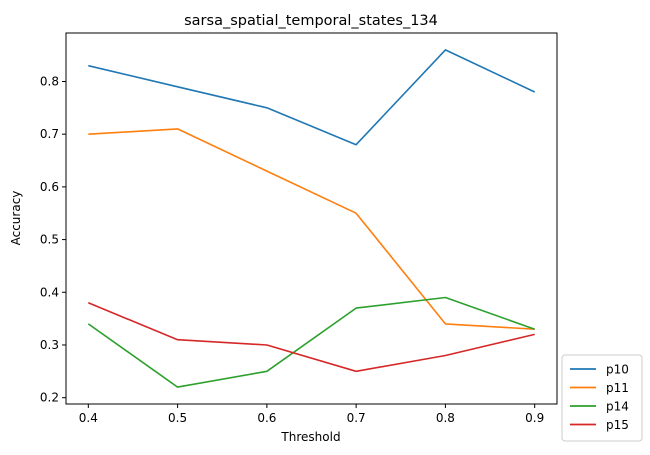 This screenshot has width=650, height=455. Describe the element at coordinates (49, 81) in the screenshot. I see `y-tick-label: 0.8` at that location.